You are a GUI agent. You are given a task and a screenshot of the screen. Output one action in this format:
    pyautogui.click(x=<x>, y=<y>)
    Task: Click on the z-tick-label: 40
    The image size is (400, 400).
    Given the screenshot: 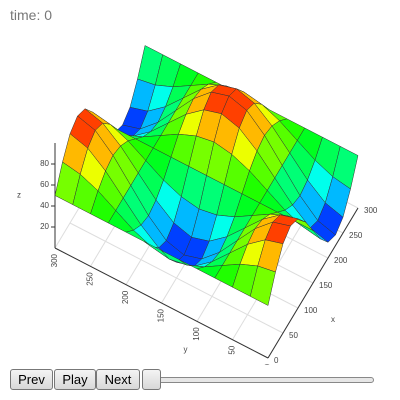 What is the action you would take?
    pyautogui.click(x=44, y=205)
    